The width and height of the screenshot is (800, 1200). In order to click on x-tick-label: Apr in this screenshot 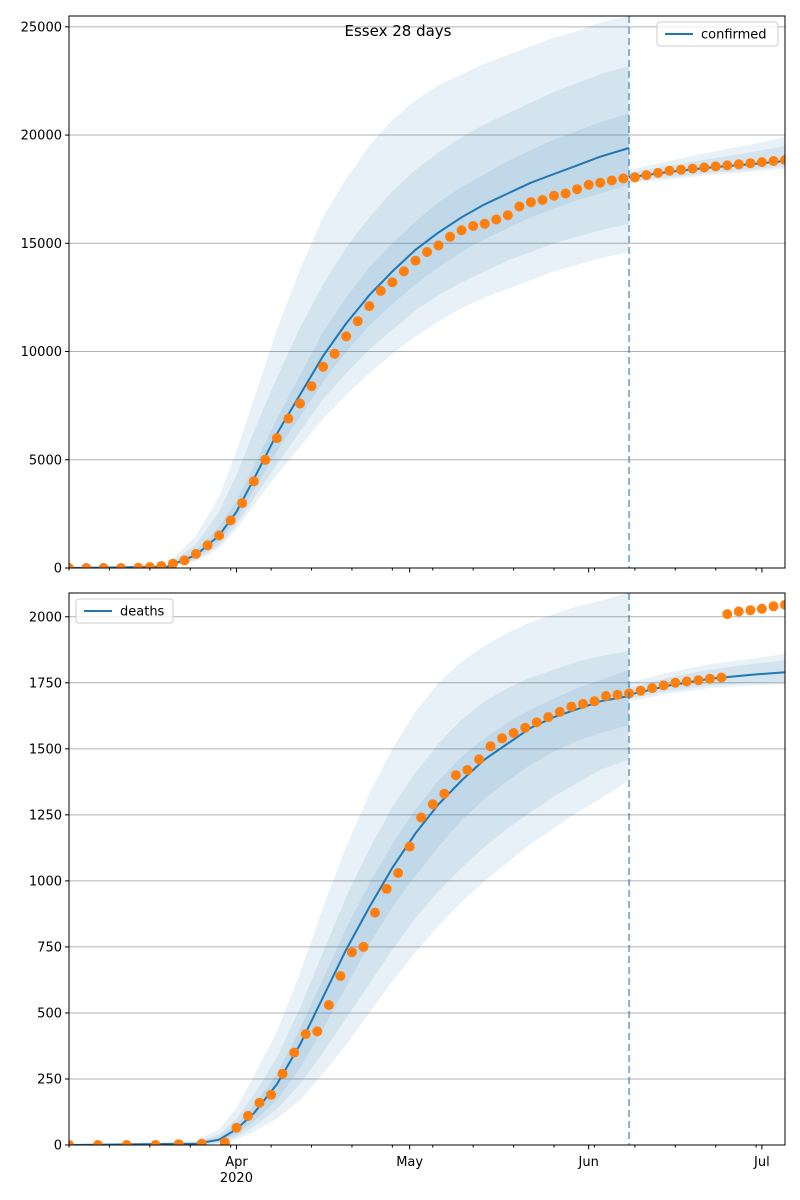, I will do `click(236, 1162)`.